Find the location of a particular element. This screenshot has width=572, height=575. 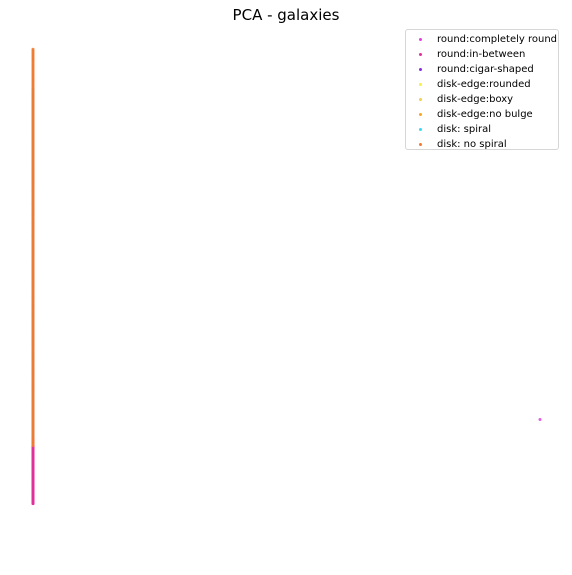

legend-label: disk-edge:no bulge is located at coordinates (485, 114).